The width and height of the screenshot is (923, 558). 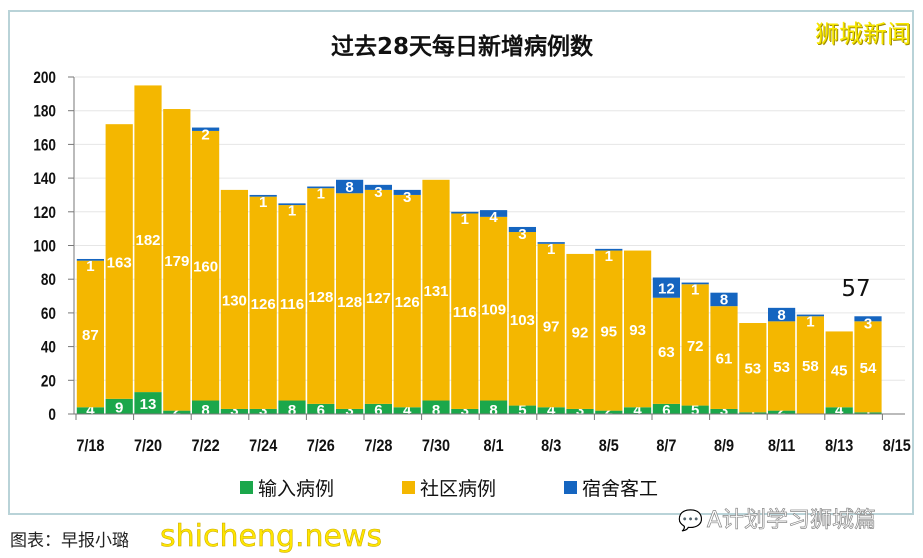 What do you see at coordinates (777, 518) in the screenshot?
I see `watermark-right: 💬 A计划学习狮城篇` at bounding box center [777, 518].